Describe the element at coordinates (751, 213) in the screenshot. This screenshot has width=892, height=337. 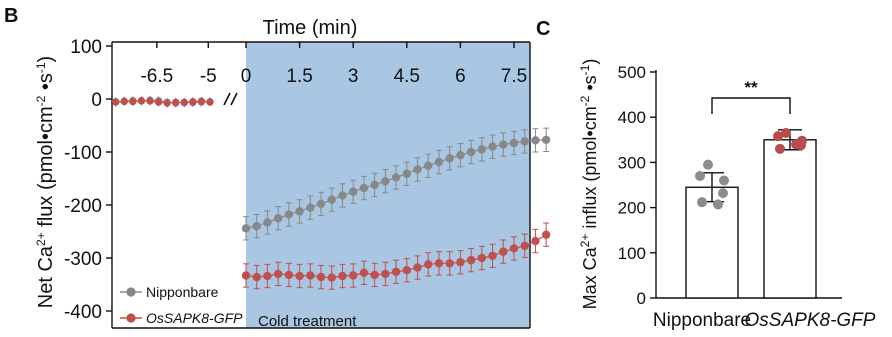
I see `bars-layer` at that location.